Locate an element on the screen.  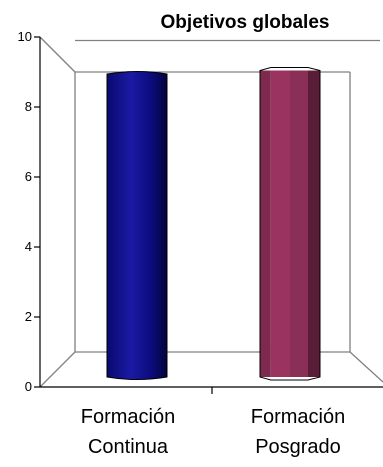
y-axis-ticks: 0 2 4 6 8 10 is located at coordinates (29, 211).